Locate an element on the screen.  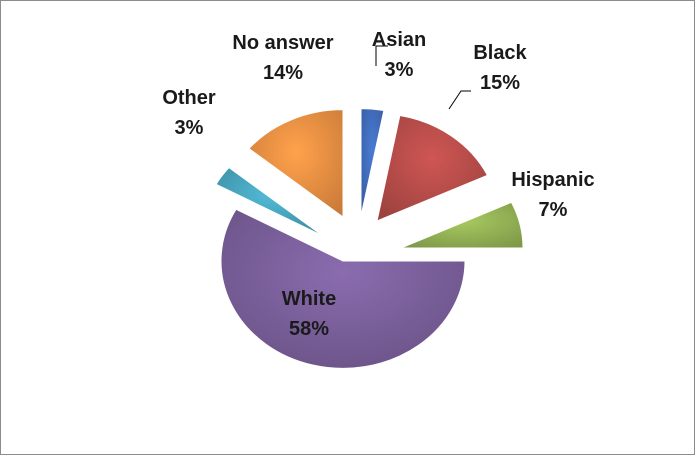
leader-line-black is located at coordinates (459, 100).